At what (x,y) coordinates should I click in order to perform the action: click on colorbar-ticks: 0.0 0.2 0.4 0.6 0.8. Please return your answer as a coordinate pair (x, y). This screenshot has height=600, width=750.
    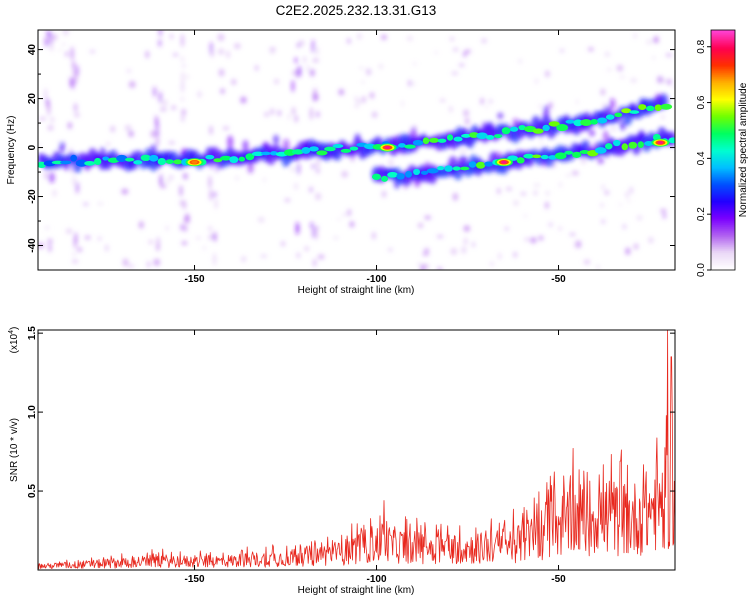
    Looking at the image, I should click on (703, 158).